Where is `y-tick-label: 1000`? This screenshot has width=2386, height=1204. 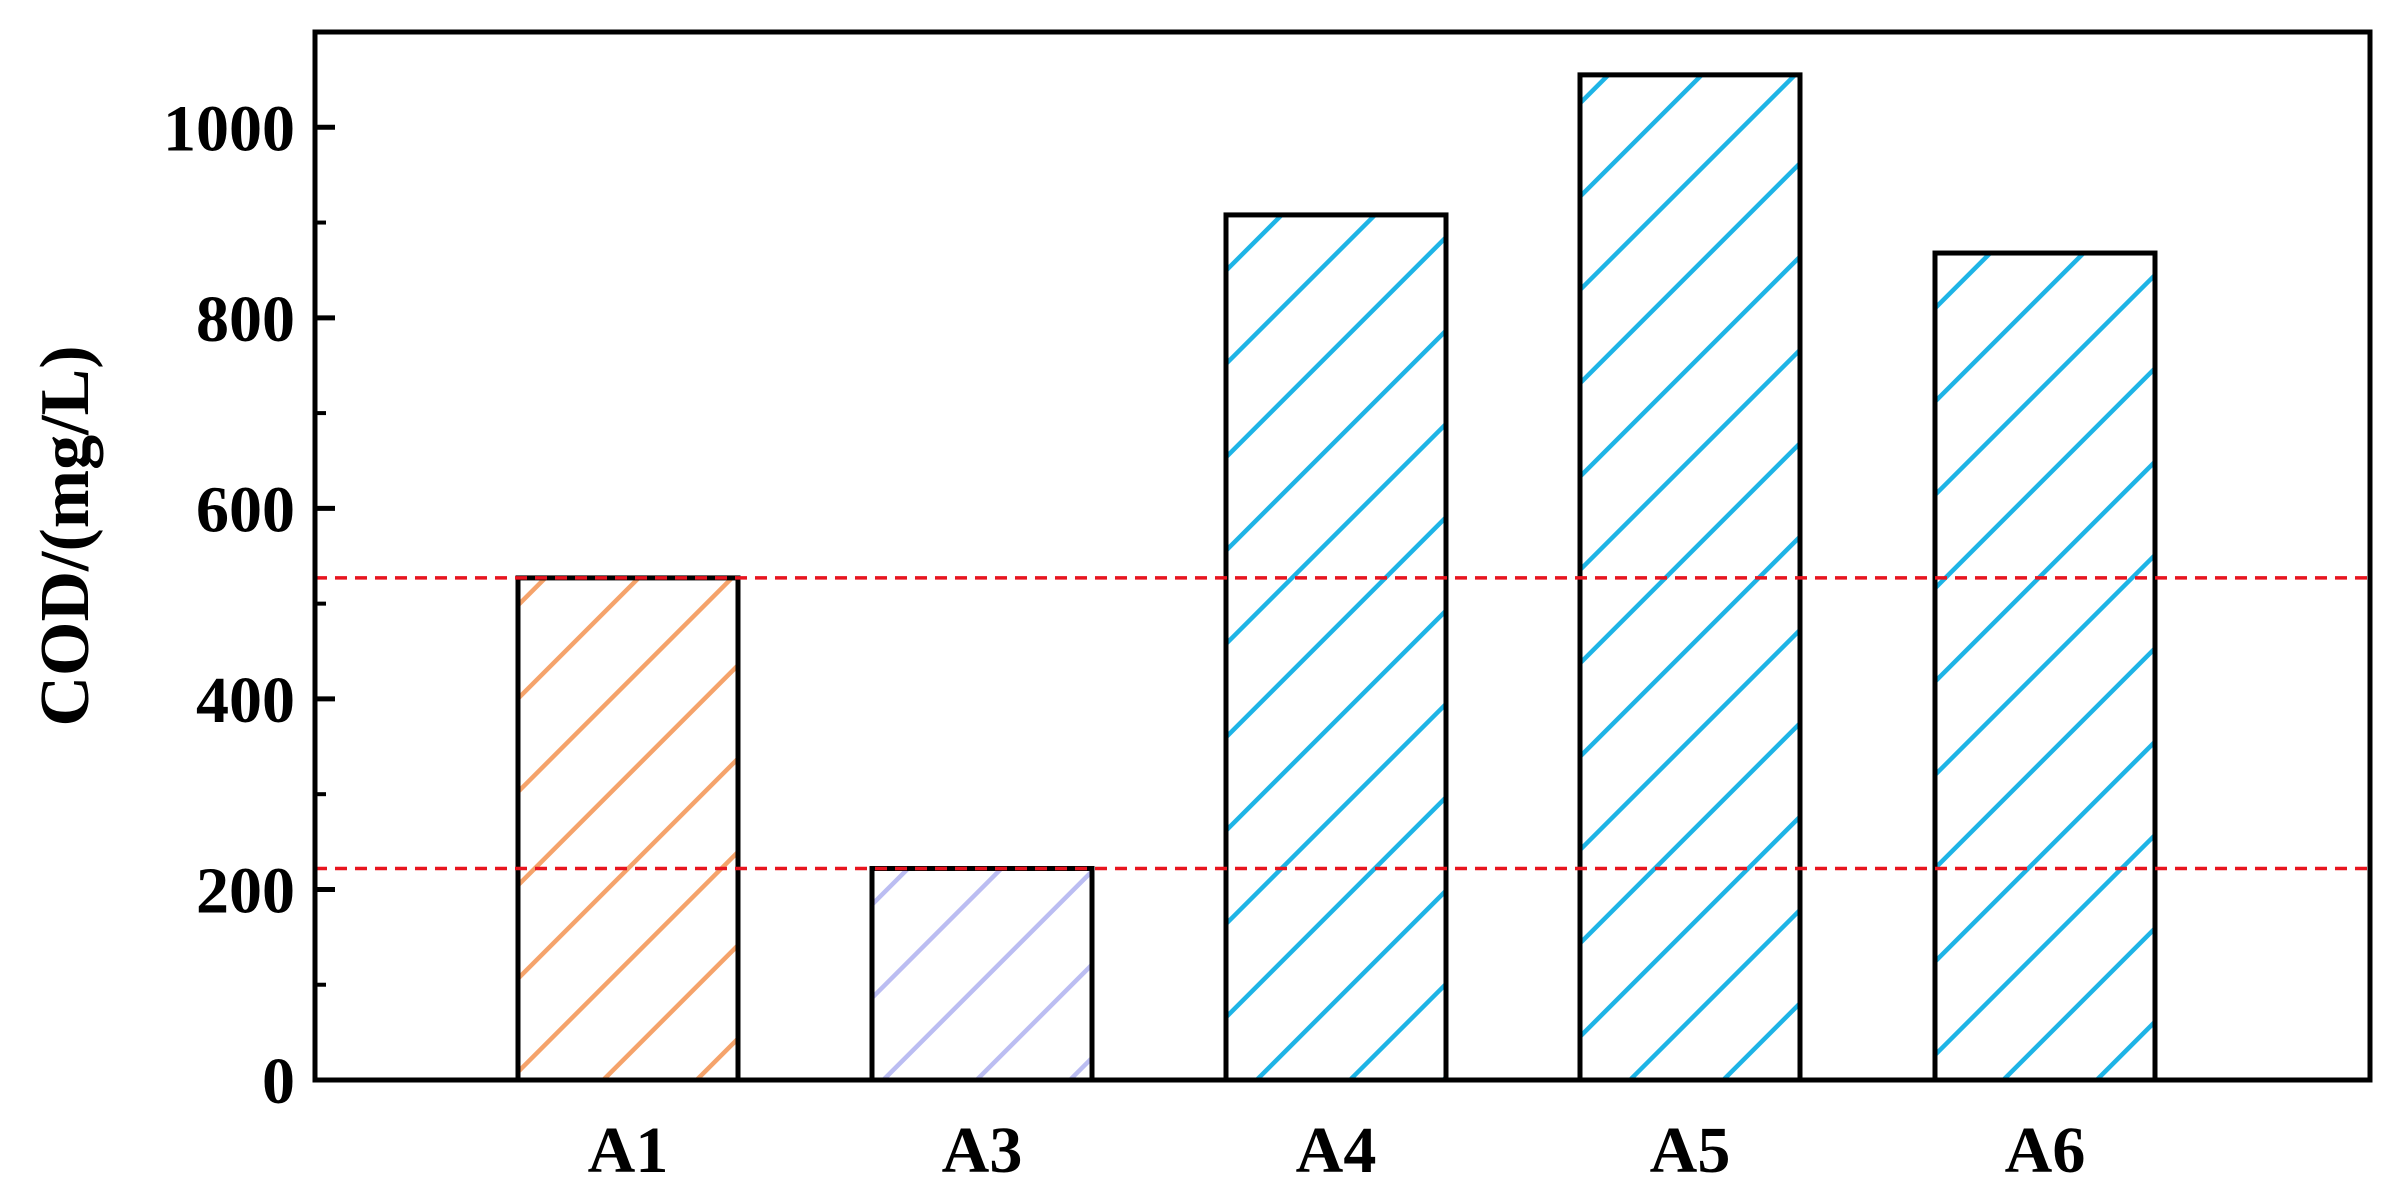
y-tick-label: 1000 is located at coordinates (229, 128).